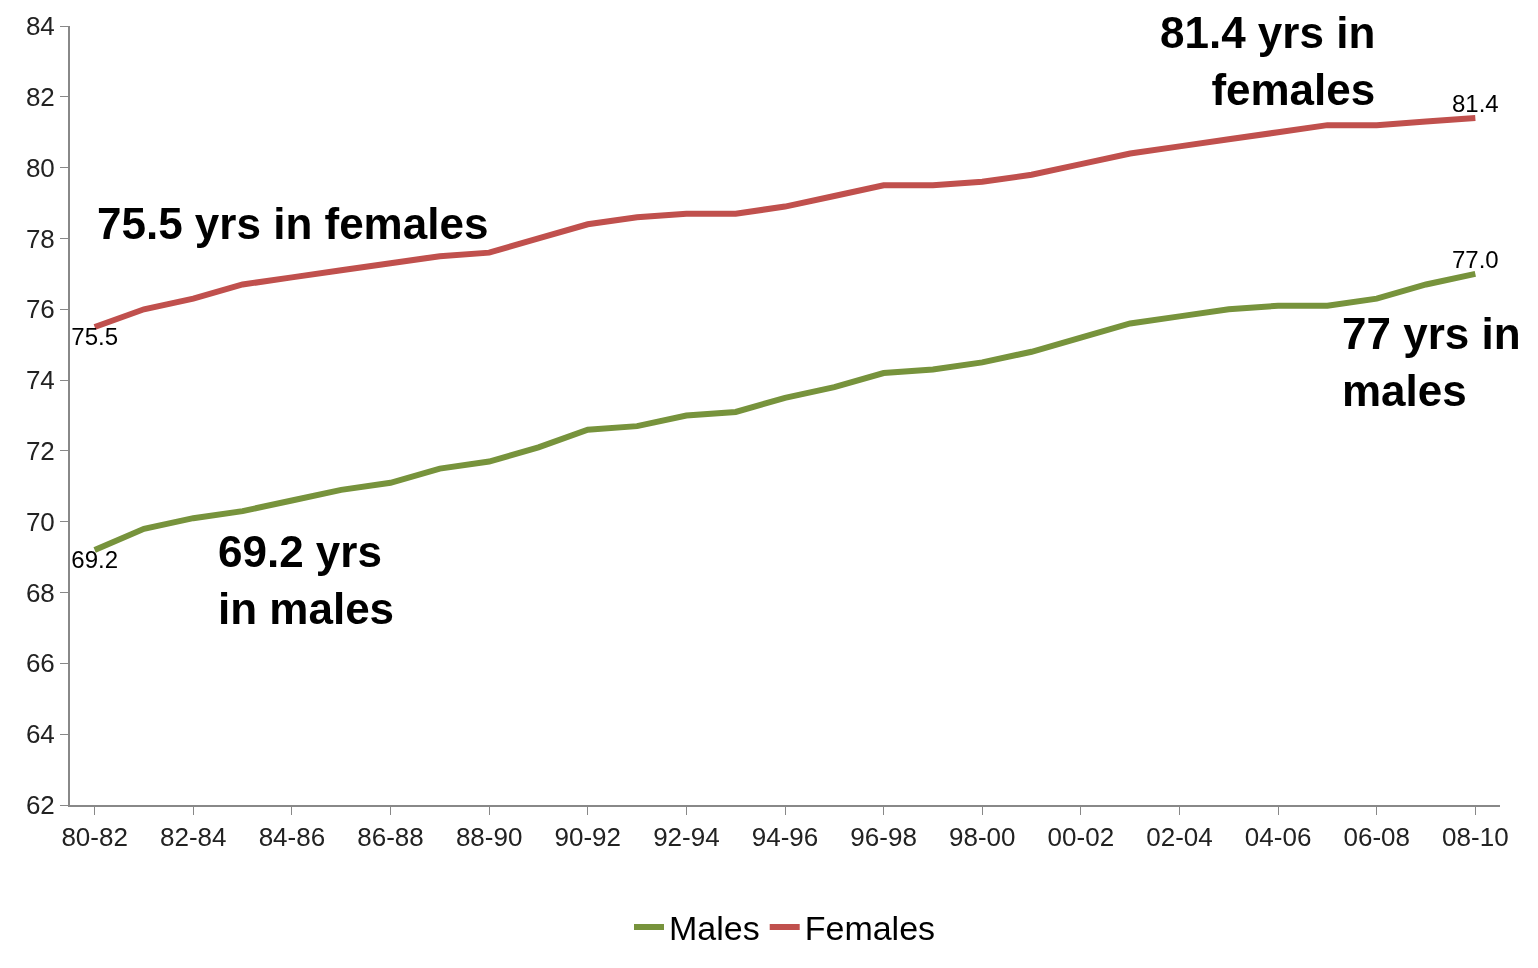 The width and height of the screenshot is (1538, 968). I want to click on annotation: 69.2 yrs in males, so click(306, 580).